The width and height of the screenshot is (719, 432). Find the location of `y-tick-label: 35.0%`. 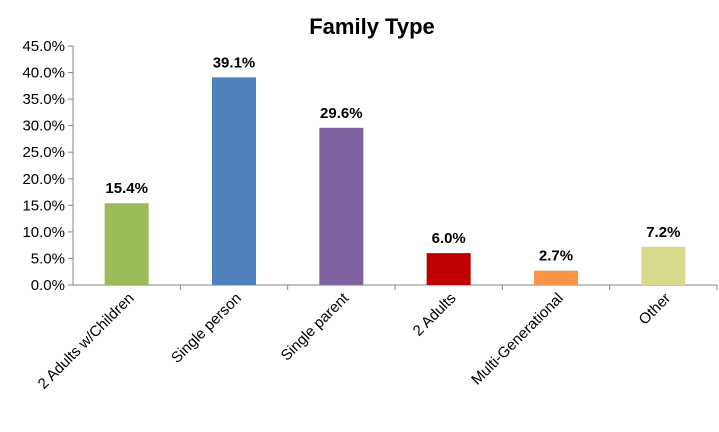

y-tick-label: 35.0% is located at coordinates (43, 99).